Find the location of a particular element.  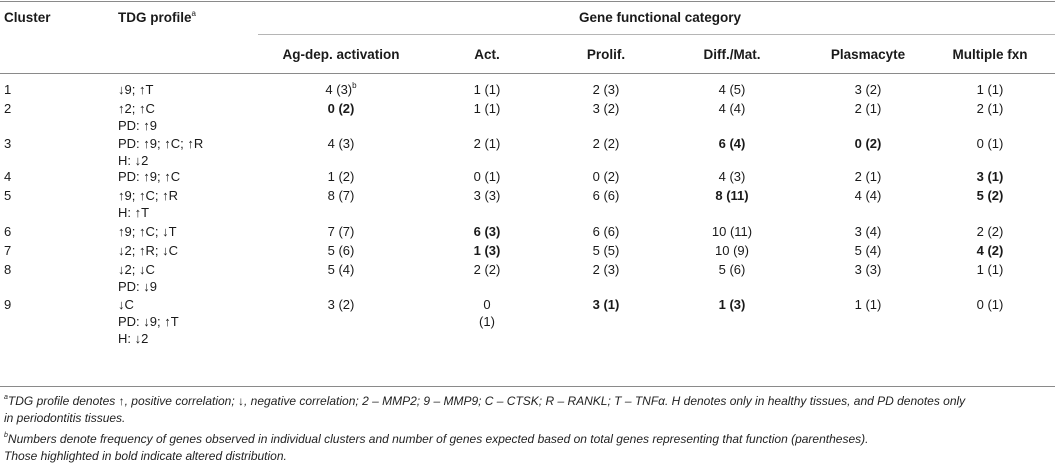

value-cell: 5 (4) is located at coordinates (341, 270).